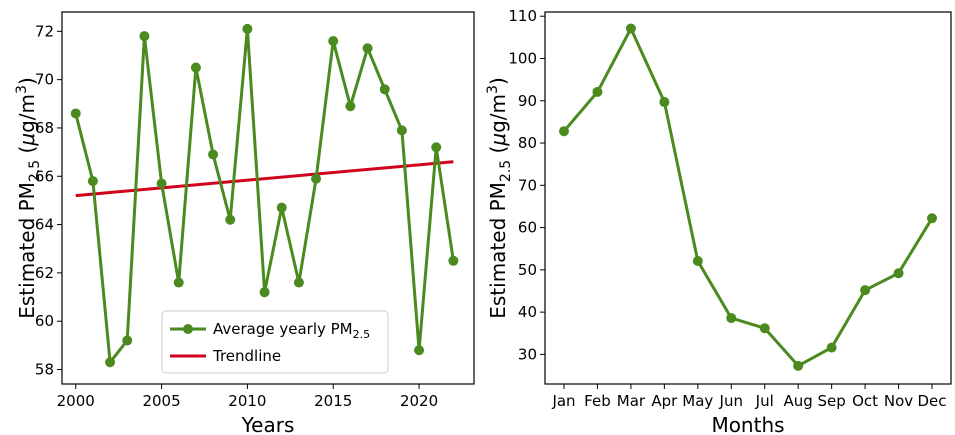  I want to click on y-tick-label: 66, so click(44, 176).